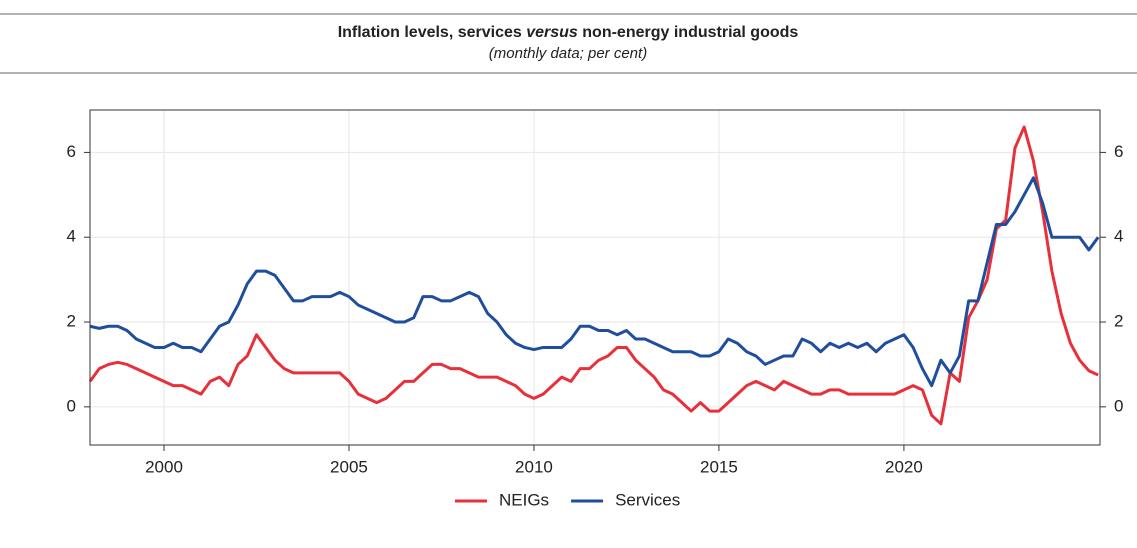 The height and width of the screenshot is (548, 1137). I want to click on chart-subtitle: (monthly data; per cent), so click(568, 53).